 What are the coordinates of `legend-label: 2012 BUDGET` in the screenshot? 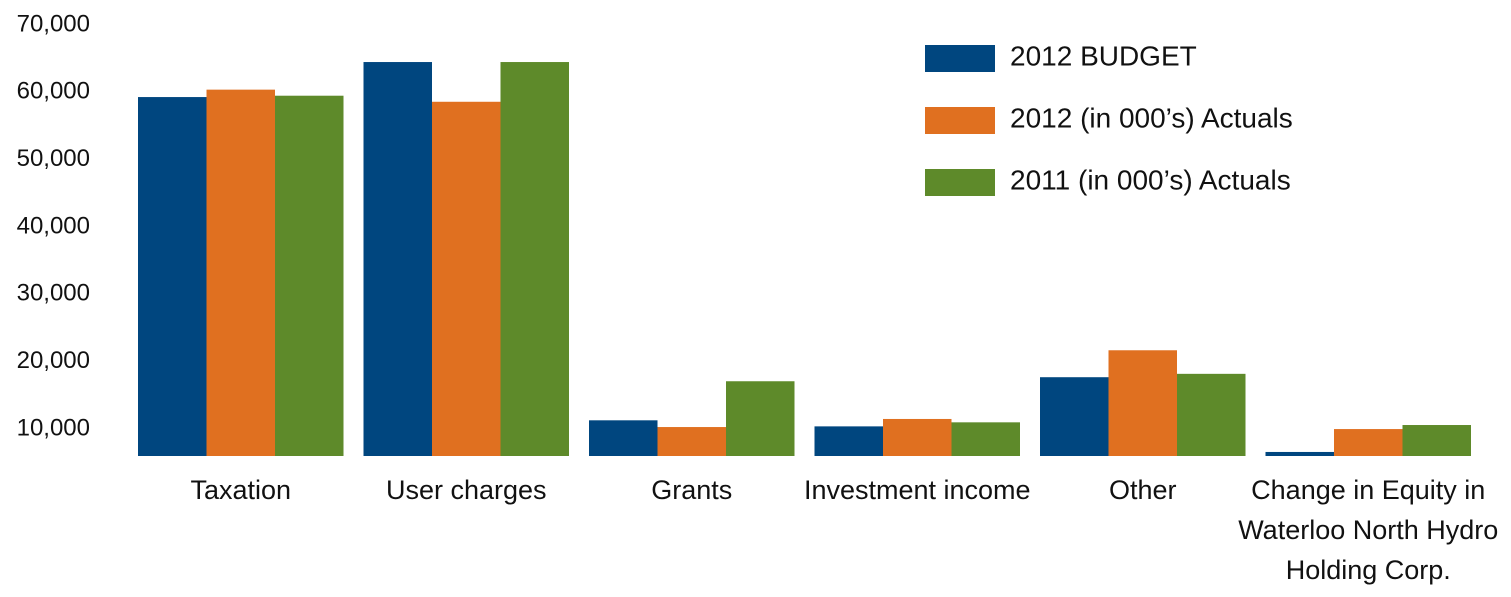 It's located at (1103, 55).